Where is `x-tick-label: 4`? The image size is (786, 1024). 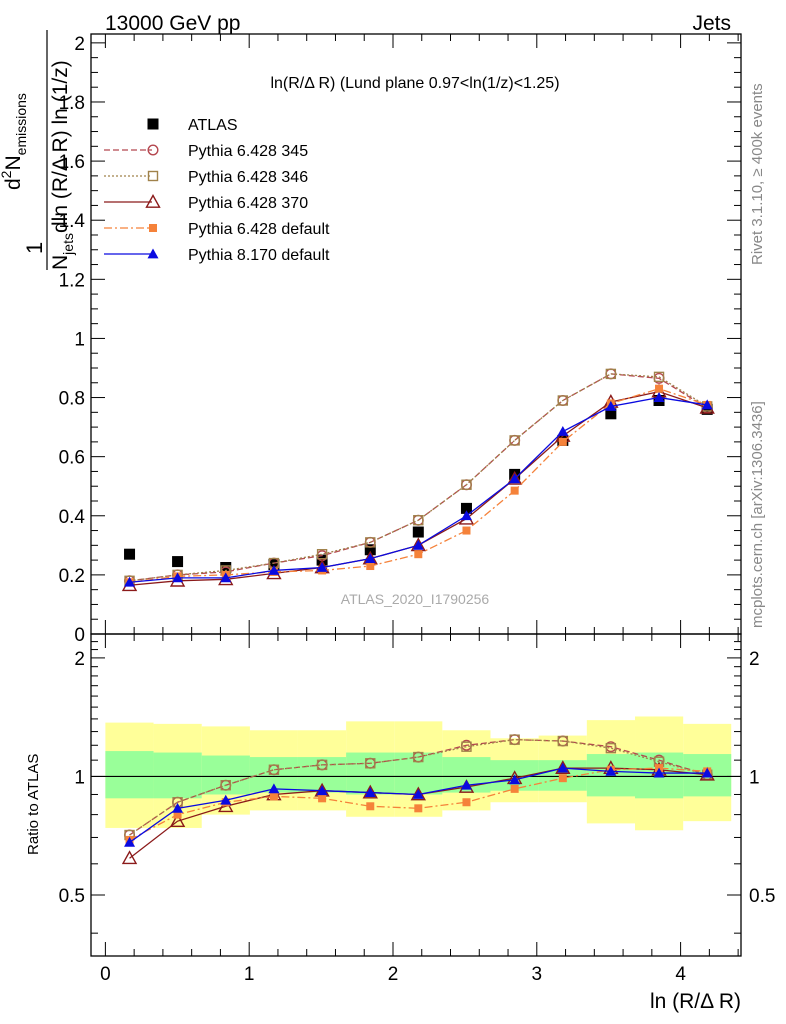
x-tick-label: 4 is located at coordinates (680, 974).